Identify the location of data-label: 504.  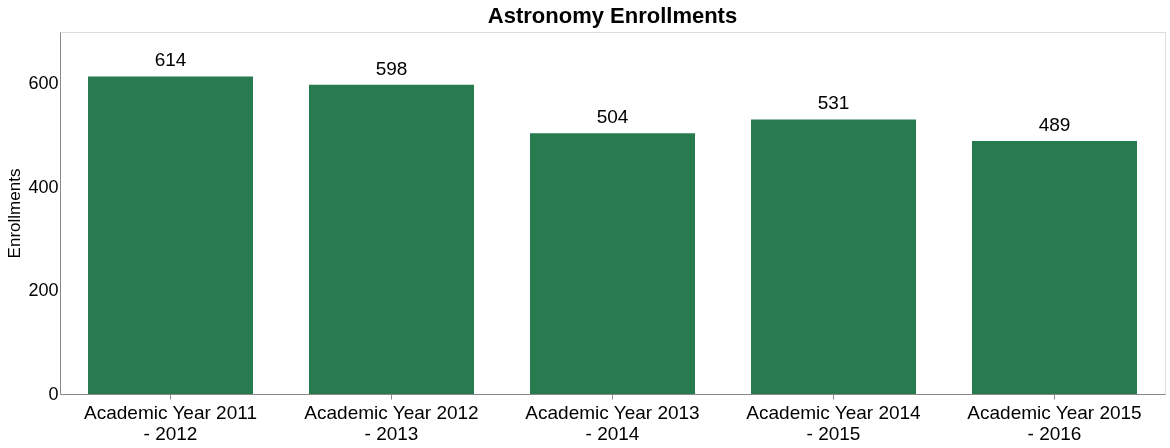
(612, 117).